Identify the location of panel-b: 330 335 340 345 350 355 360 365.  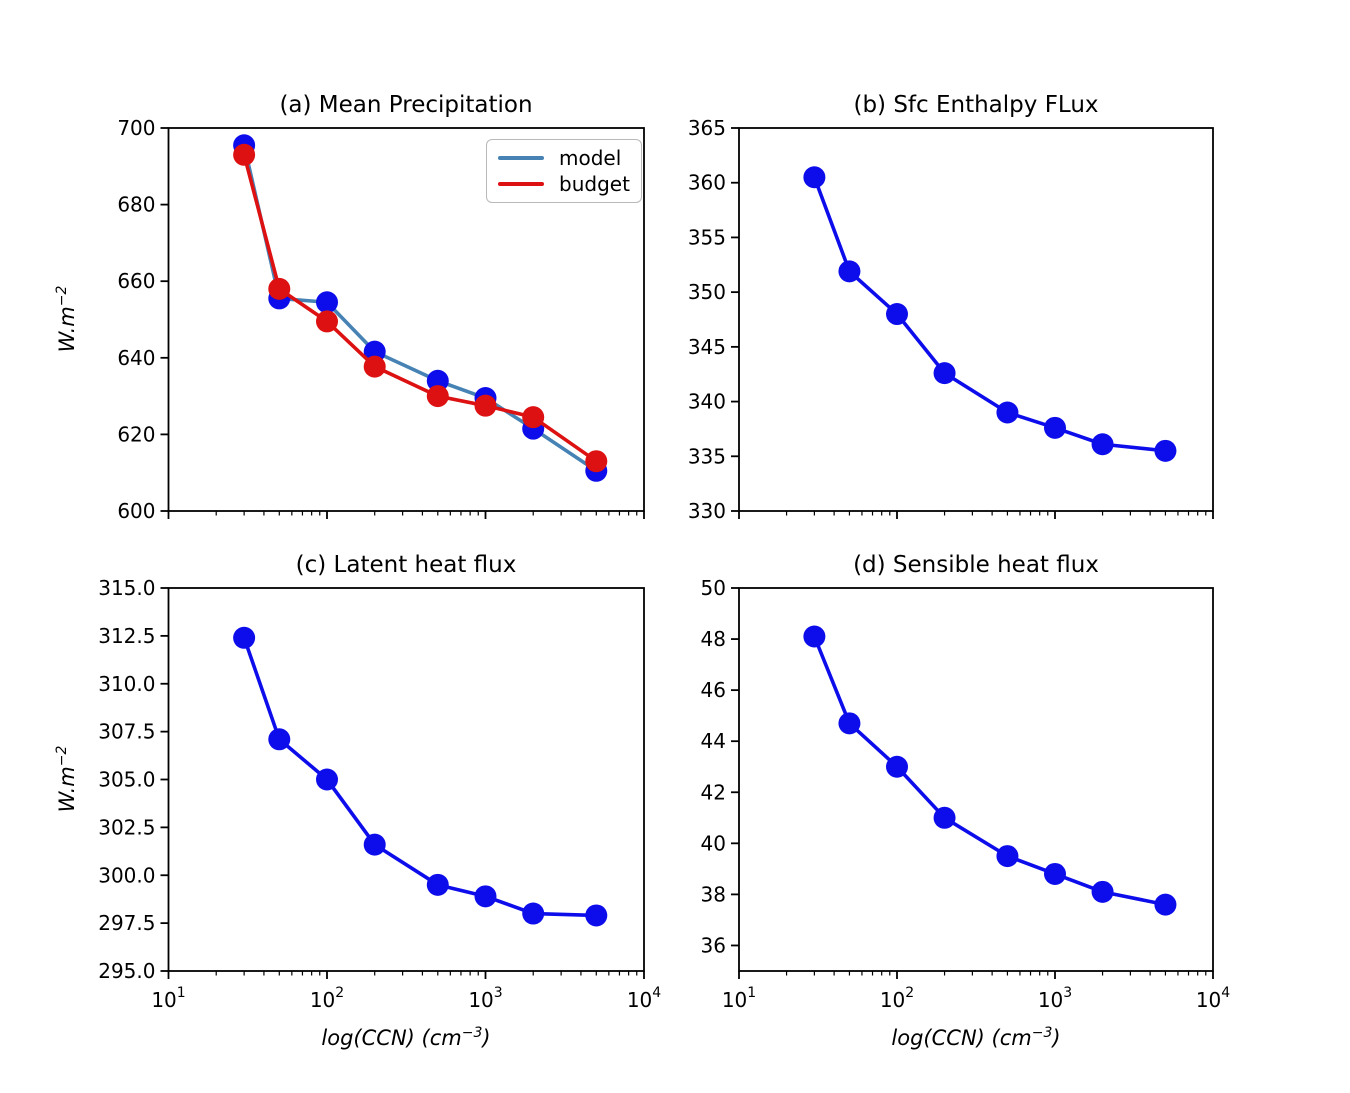
(951, 319).